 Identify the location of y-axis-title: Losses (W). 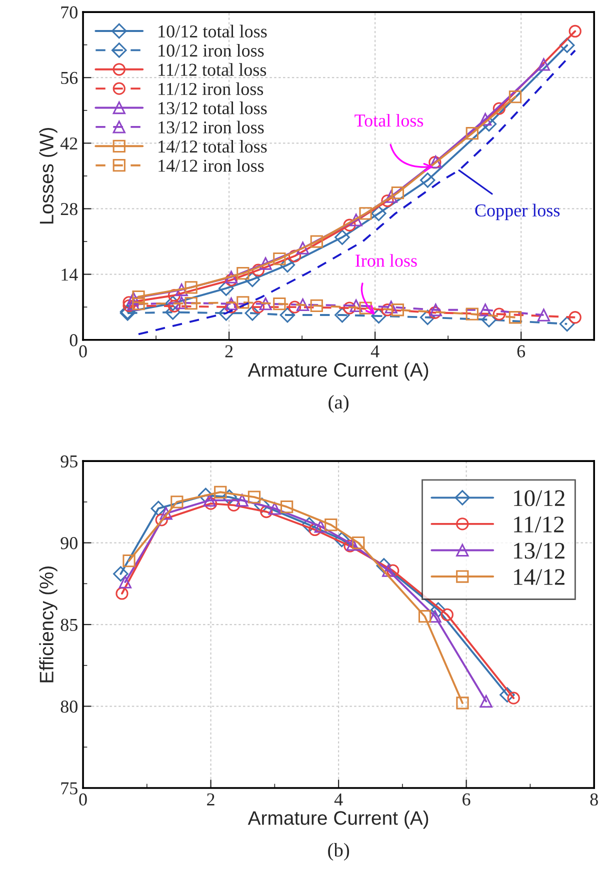
(48, 176).